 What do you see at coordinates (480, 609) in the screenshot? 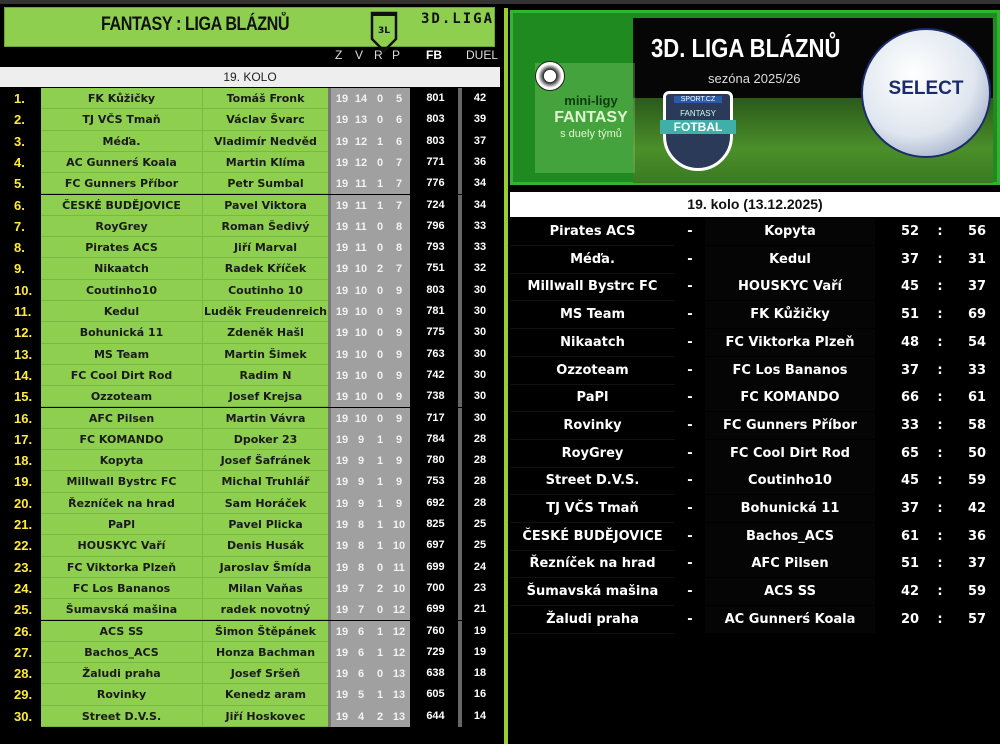
I see `duel-points: 21` at bounding box center [480, 609].